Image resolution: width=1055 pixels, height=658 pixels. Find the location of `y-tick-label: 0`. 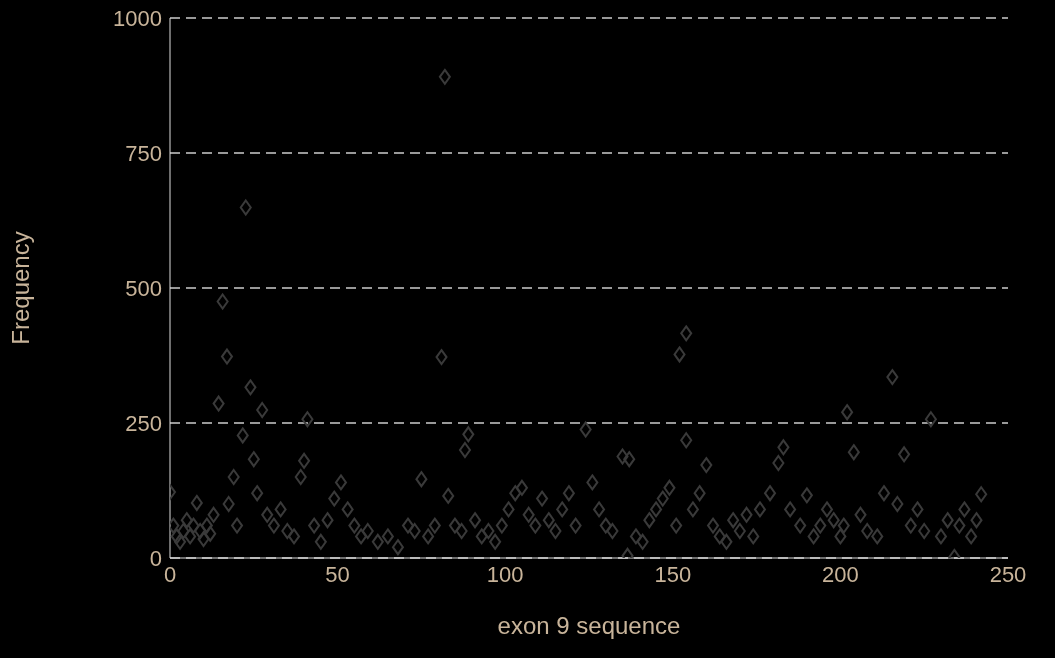

y-tick-label: 0 is located at coordinates (155, 558).